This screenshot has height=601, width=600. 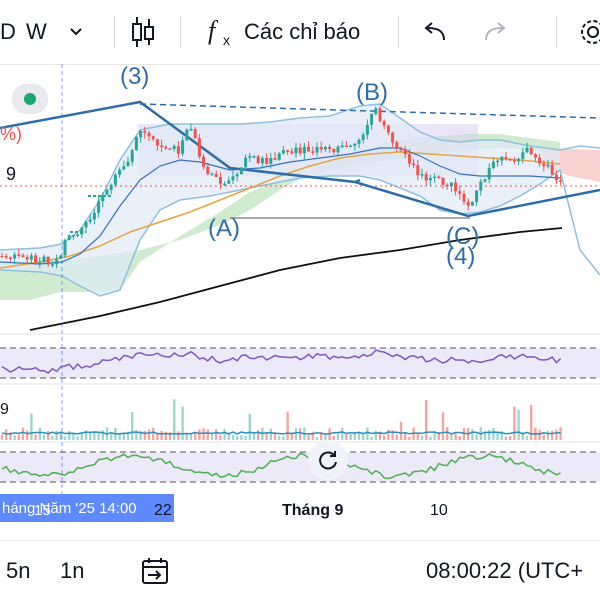 I want to click on wave-label-3: (3), so click(x=134, y=77).